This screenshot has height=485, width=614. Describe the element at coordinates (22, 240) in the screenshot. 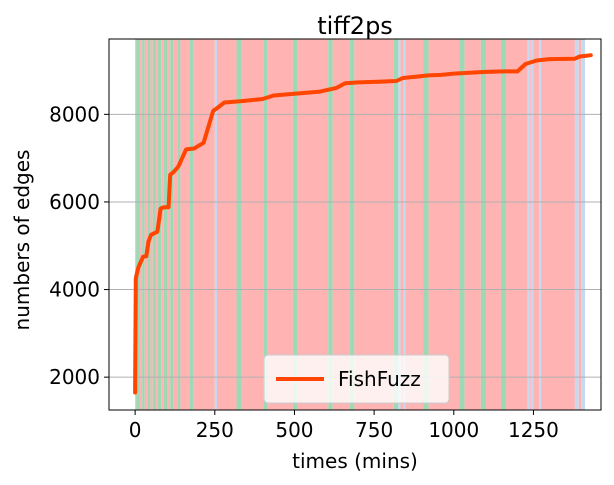

I see `y-axis-label: numbers of edges` at that location.